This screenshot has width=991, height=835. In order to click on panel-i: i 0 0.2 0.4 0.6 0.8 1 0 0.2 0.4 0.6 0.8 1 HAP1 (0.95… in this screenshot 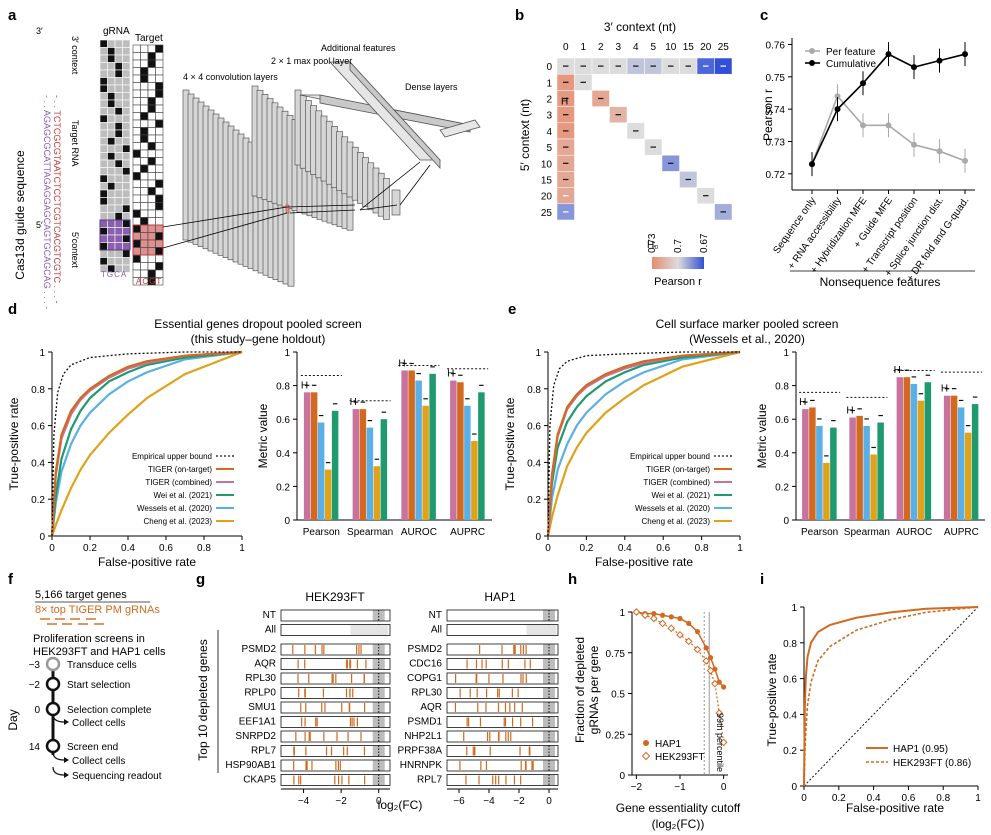, I will do `click(870, 693)`.